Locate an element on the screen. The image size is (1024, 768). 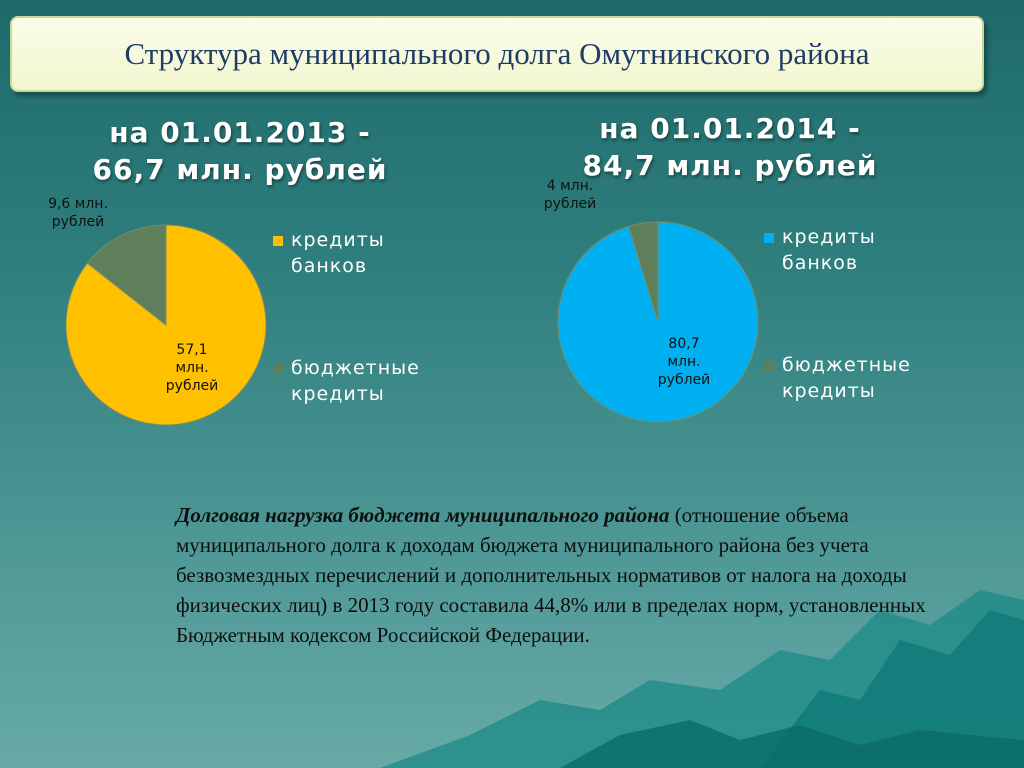
pie-0-legend-label-1: бюджетные кредиты is located at coordinates (355, 381).